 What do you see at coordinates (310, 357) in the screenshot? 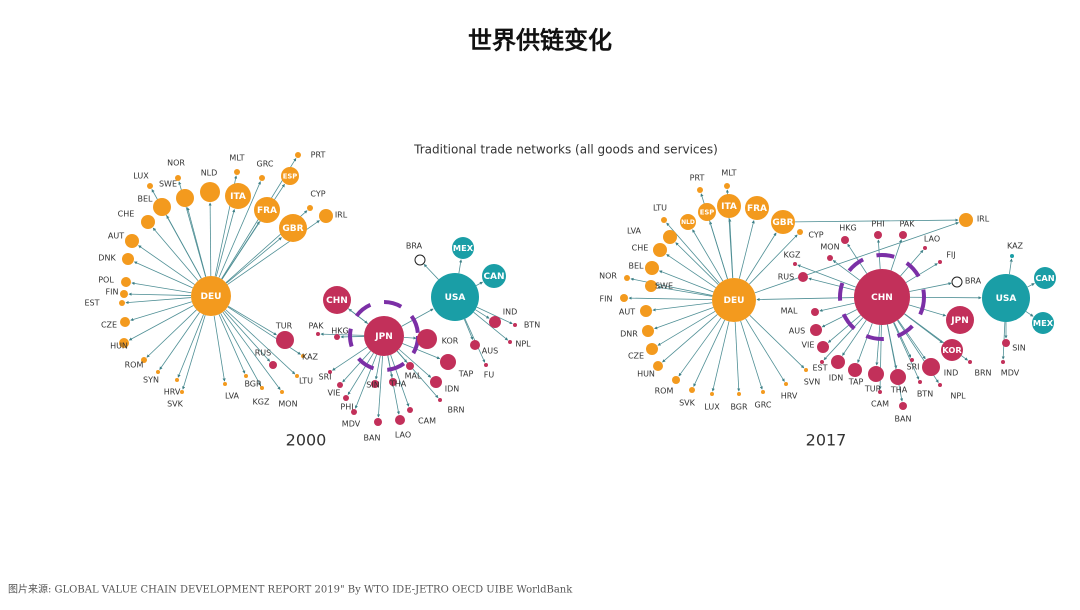
I see `node-label: KAZ` at bounding box center [310, 357].